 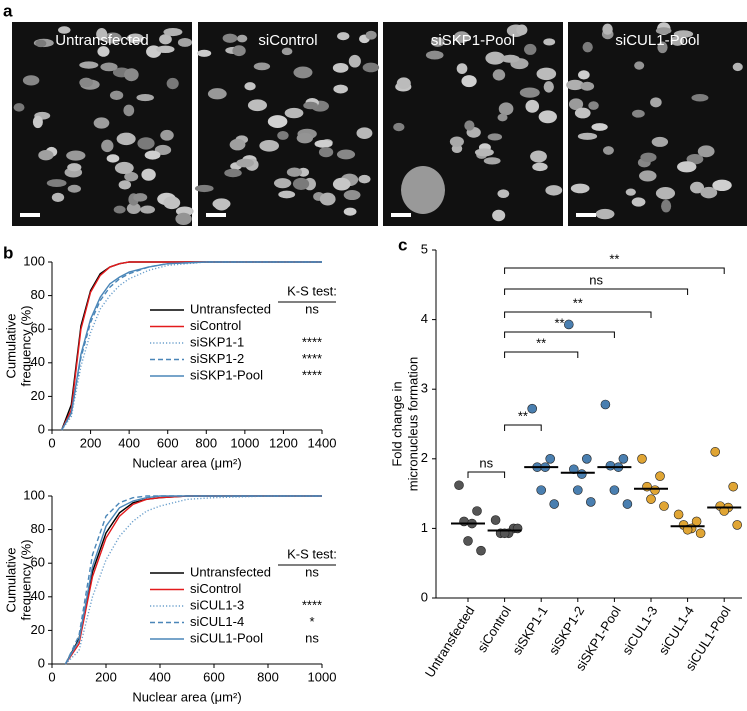 What do you see at coordinates (322, 676) in the screenshot?
I see `x-tick-label: 1000` at bounding box center [322, 676].